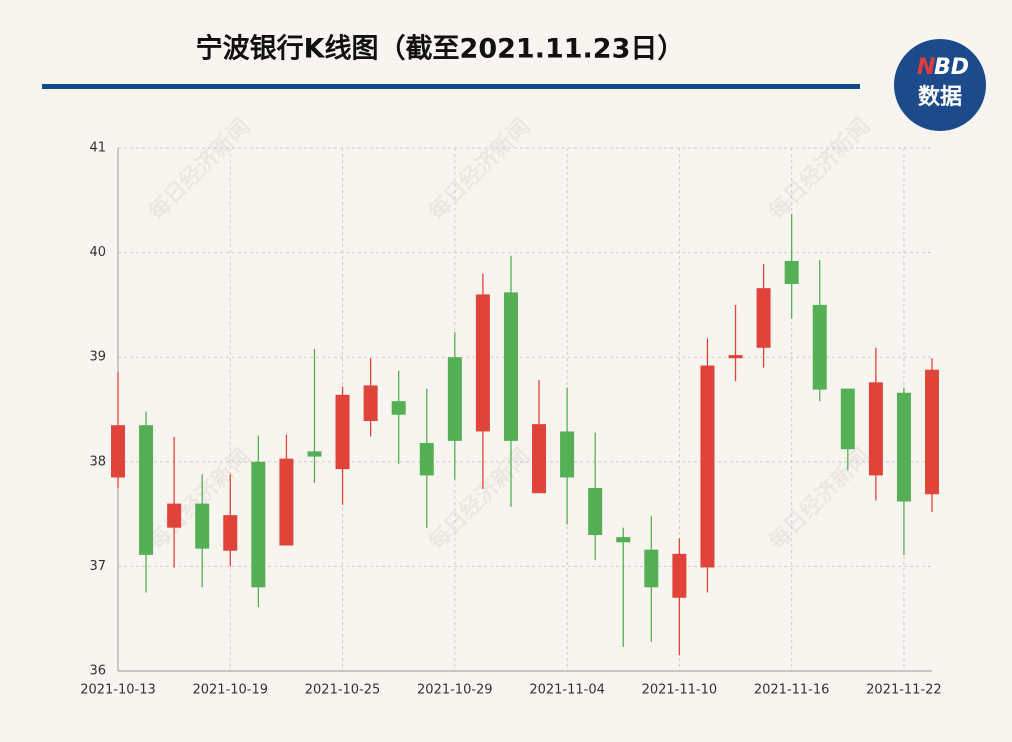 The height and width of the screenshot is (742, 1012). What do you see at coordinates (567, 690) in the screenshot?
I see `x-tick-label: 2021-11-04` at bounding box center [567, 690].